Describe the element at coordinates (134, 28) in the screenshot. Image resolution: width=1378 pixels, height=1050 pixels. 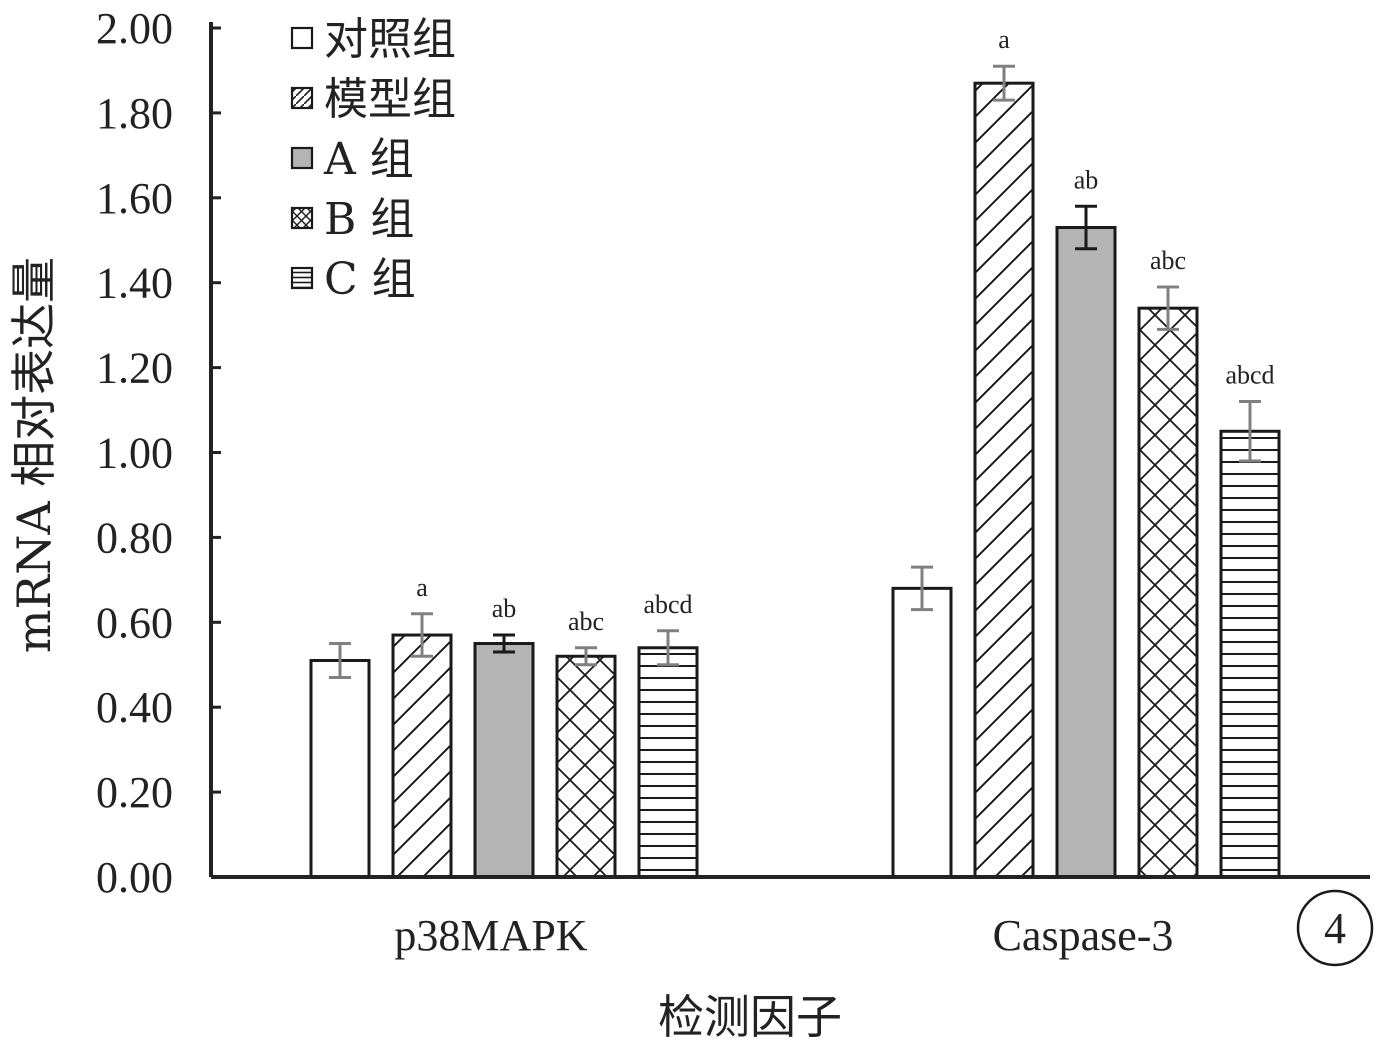
I see `y-tick-label: 2.00` at that location.